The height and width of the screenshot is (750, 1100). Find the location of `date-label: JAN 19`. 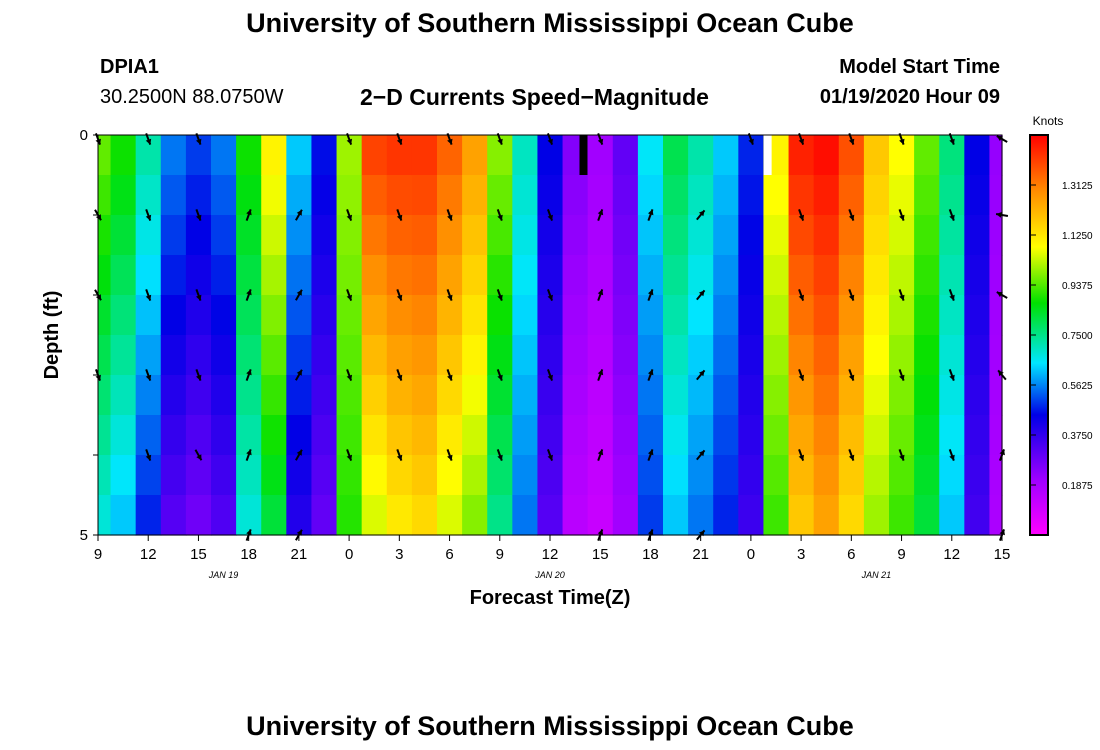

date-label: JAN 19 is located at coordinates (223, 575).